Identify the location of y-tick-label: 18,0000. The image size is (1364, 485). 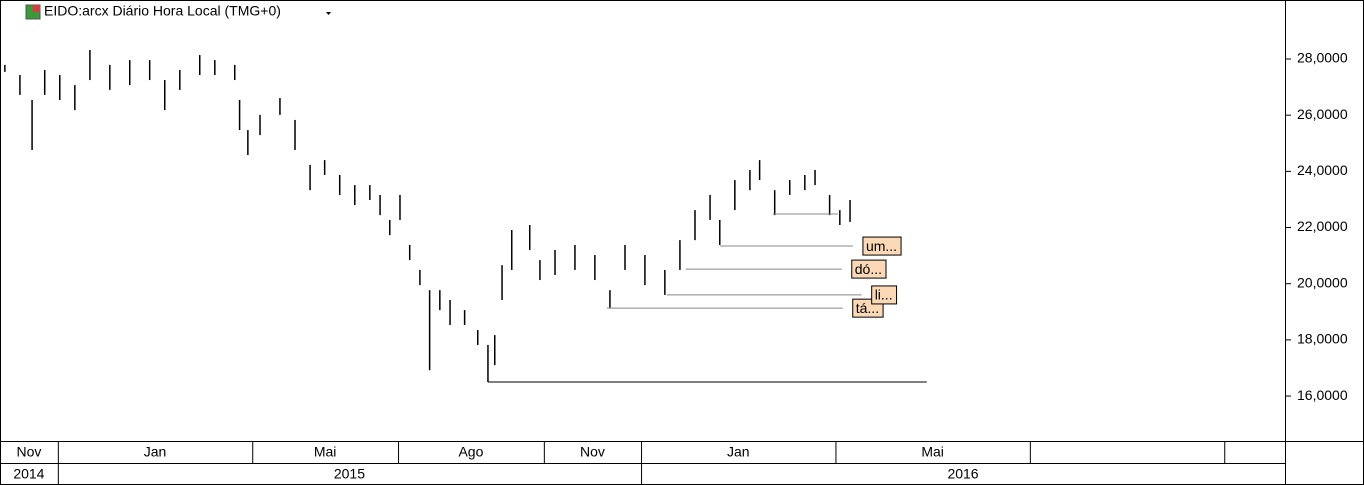
(1322, 339).